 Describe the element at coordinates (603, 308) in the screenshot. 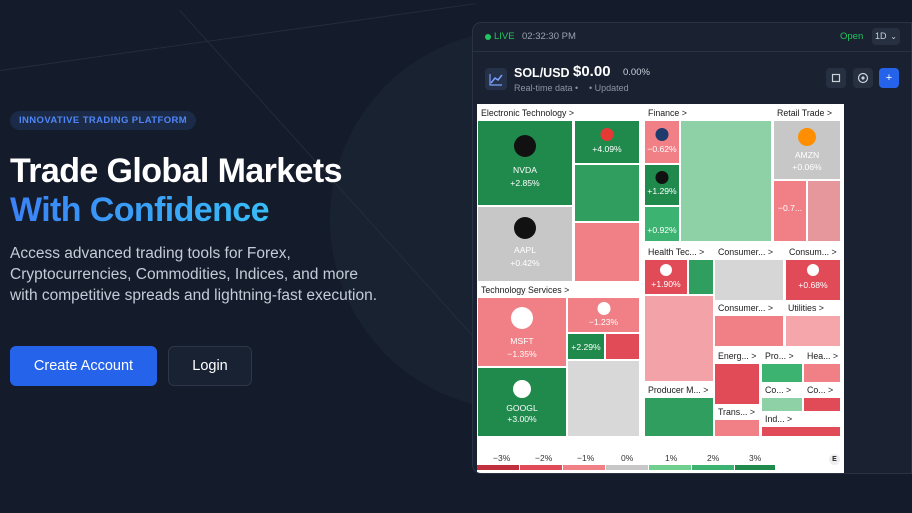

I see `meta-logo-icon` at that location.